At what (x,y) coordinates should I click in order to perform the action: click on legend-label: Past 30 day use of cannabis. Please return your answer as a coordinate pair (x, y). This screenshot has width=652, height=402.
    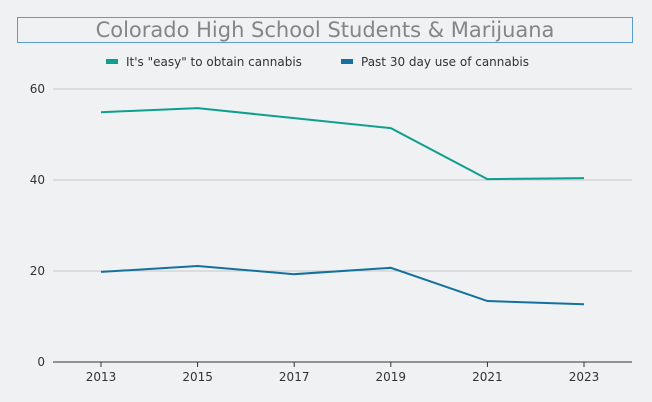
    Looking at the image, I should click on (445, 62).